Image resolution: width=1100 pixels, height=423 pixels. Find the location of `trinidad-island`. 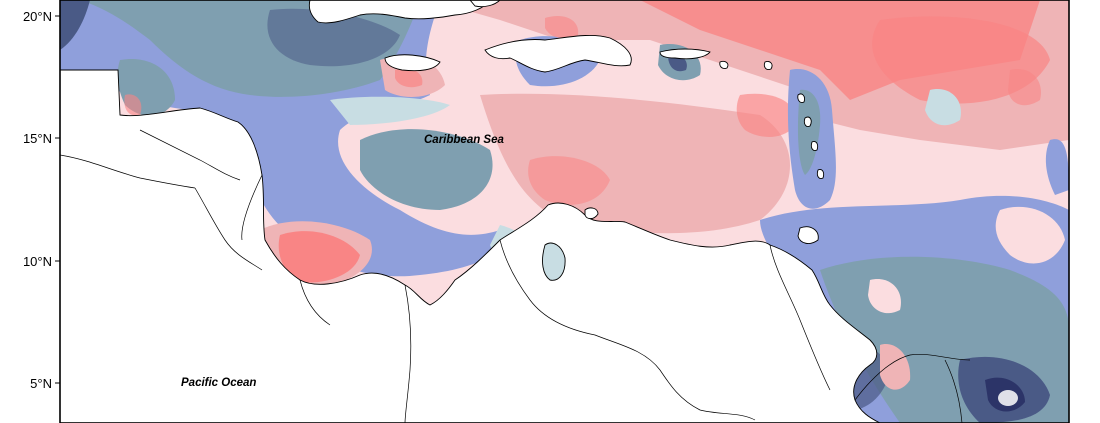

trinidad-island is located at coordinates (808, 235).